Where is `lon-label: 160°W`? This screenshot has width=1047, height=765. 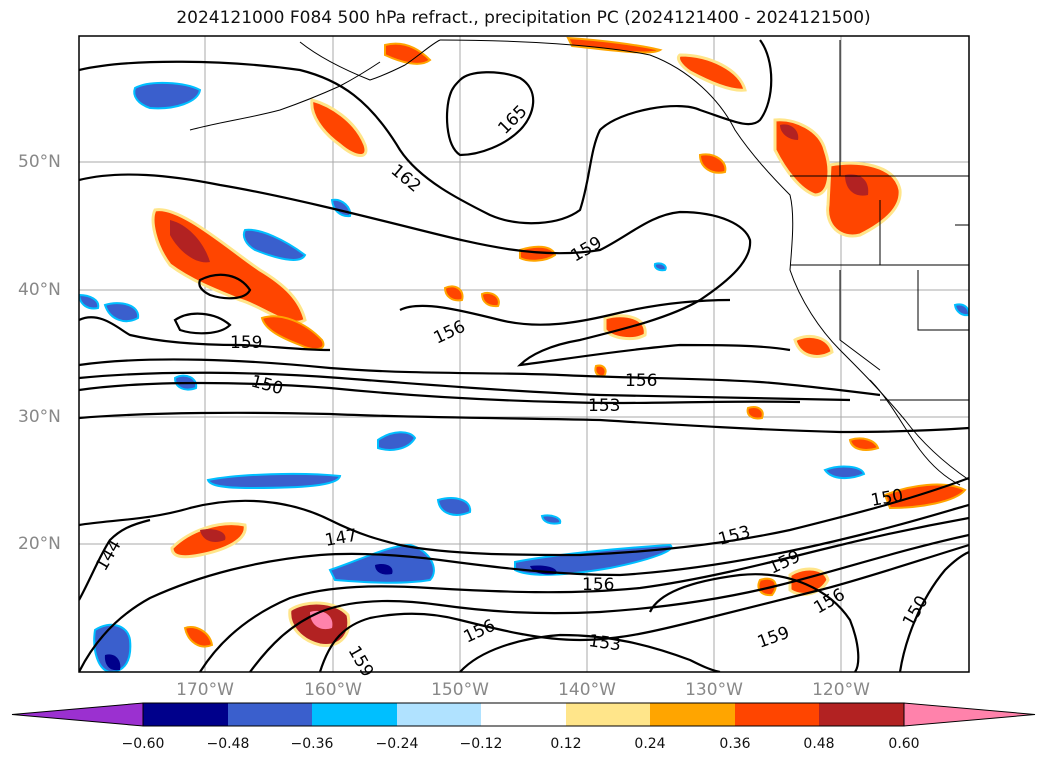 lon-label: 160°W is located at coordinates (333, 690).